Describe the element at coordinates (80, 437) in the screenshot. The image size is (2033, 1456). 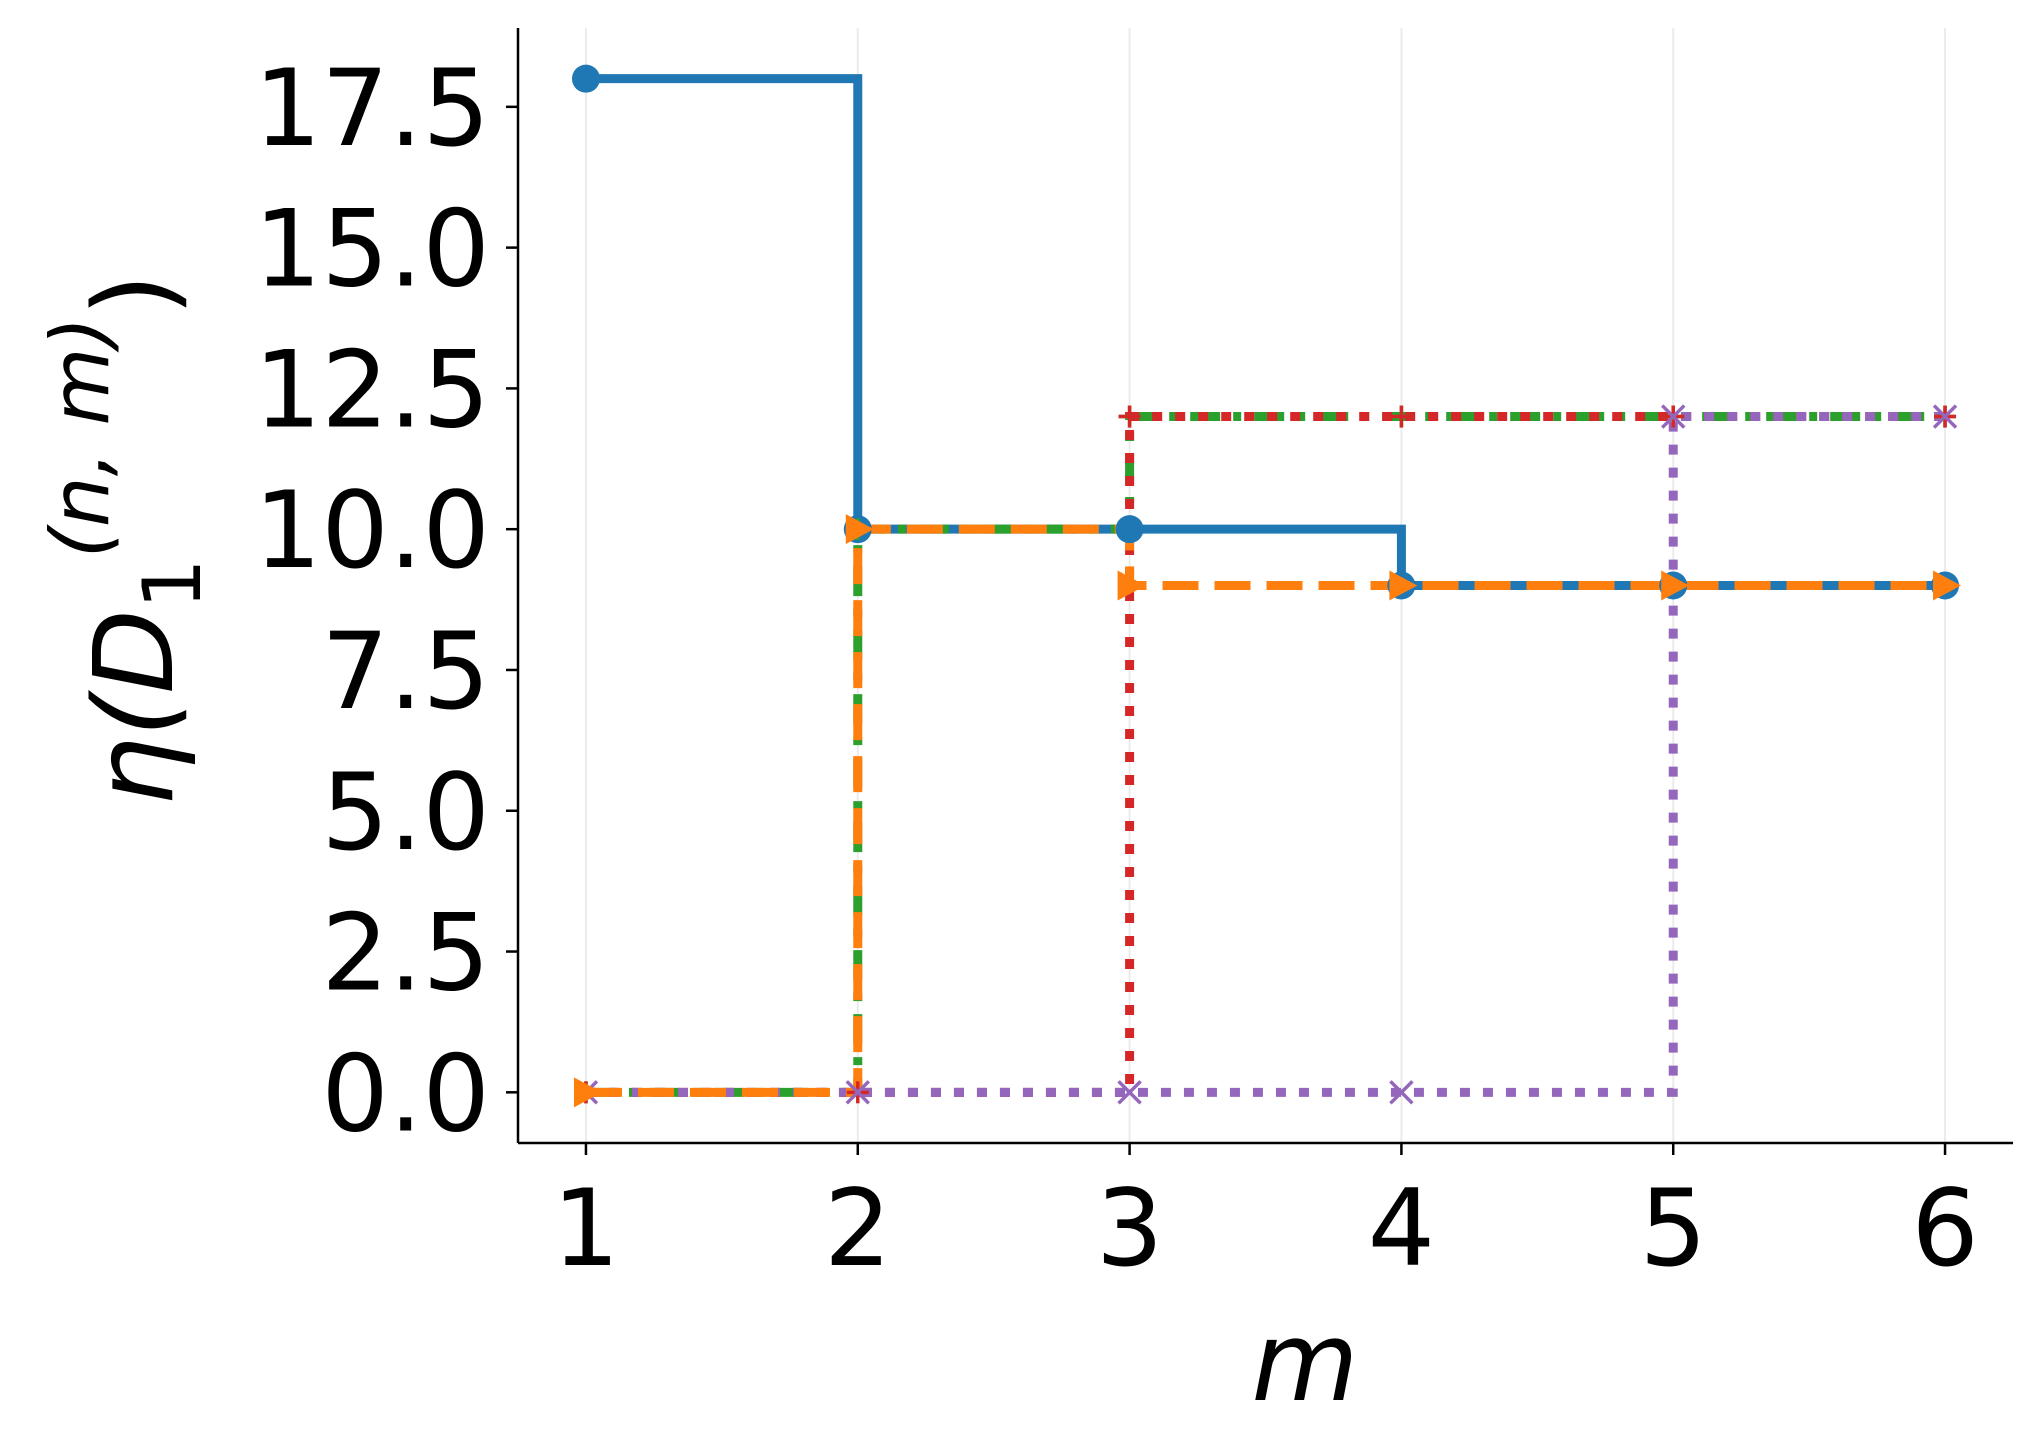
I see `y-axis-title-superscript: (n, m)` at that location.